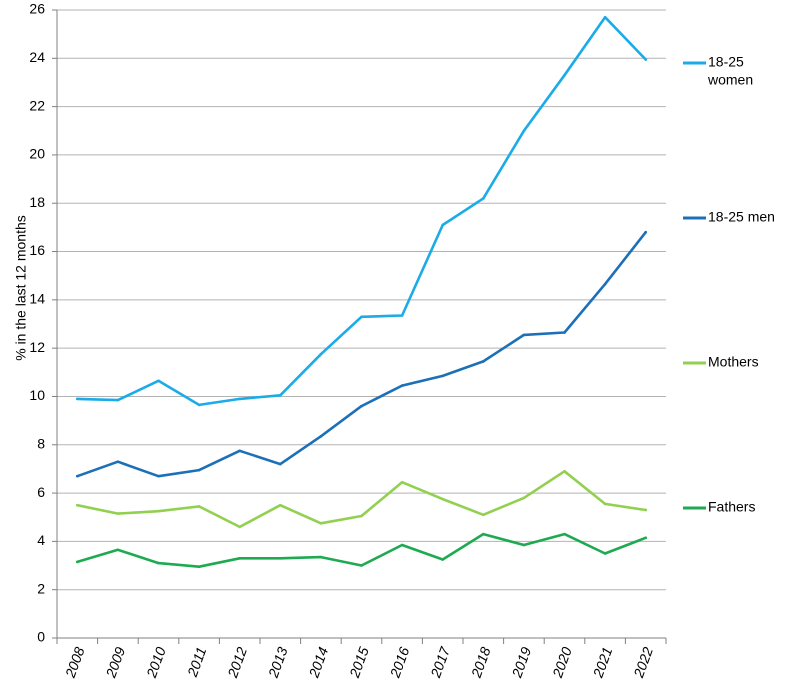  I want to click on legend-label: Mothers, so click(733, 362).